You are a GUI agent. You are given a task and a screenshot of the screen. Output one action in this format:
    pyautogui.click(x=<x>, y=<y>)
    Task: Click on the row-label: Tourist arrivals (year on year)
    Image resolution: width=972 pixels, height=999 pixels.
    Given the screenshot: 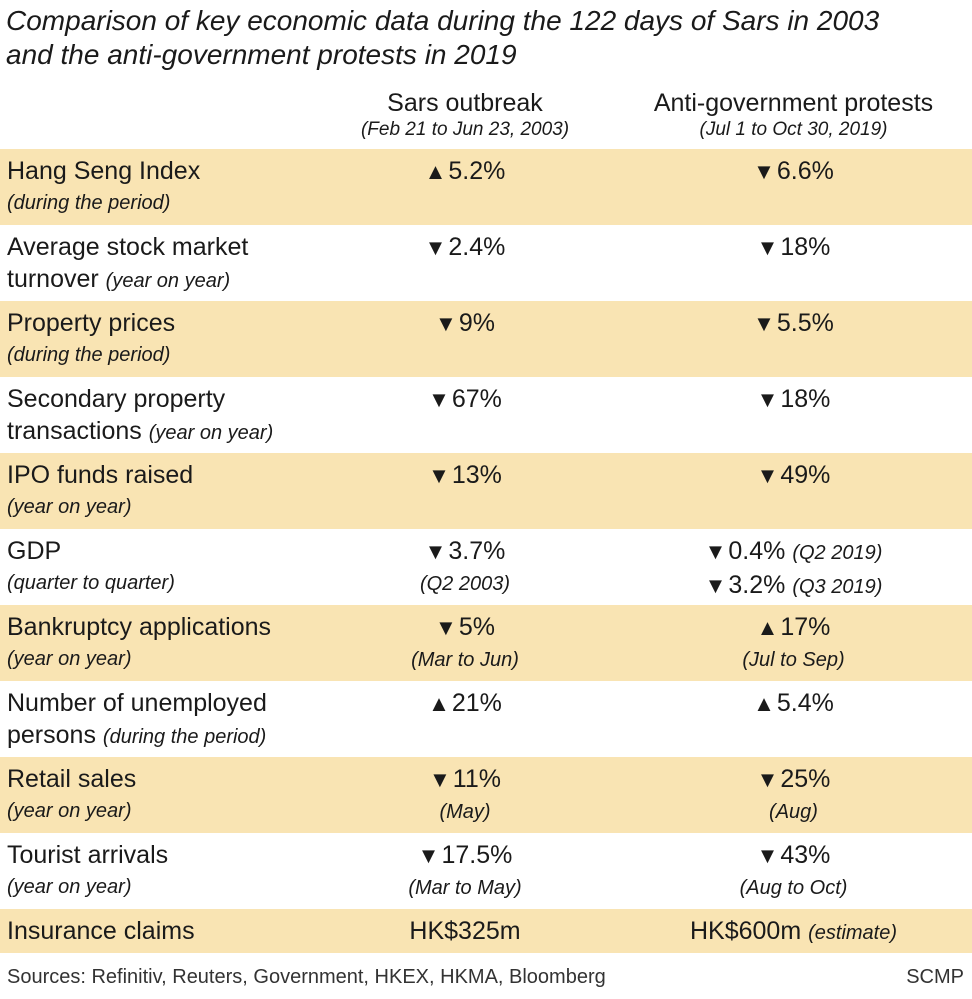 What is the action you would take?
    pyautogui.click(x=88, y=869)
    